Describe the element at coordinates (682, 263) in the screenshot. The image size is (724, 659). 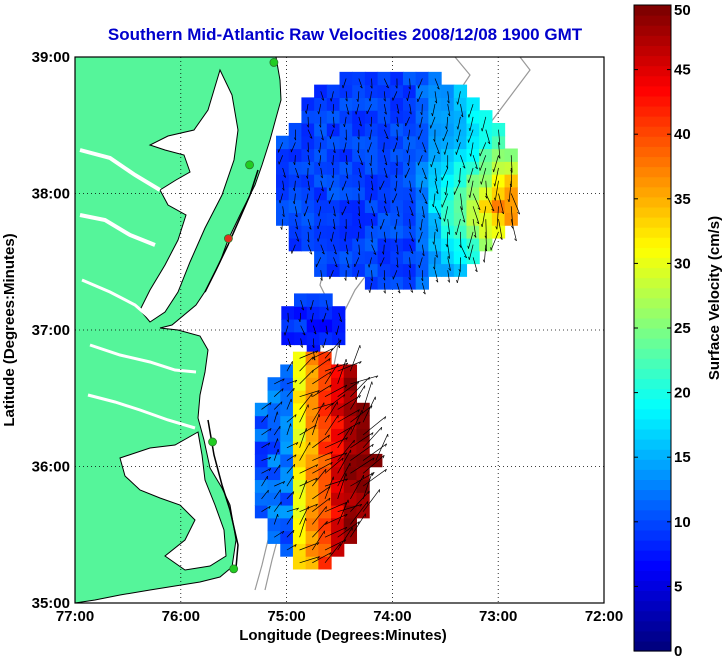
I see `colorbar-tick-label: 30` at that location.